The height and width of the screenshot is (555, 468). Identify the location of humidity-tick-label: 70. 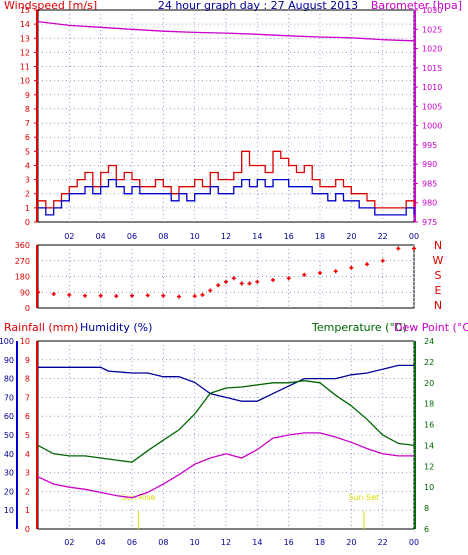
(9, 397).